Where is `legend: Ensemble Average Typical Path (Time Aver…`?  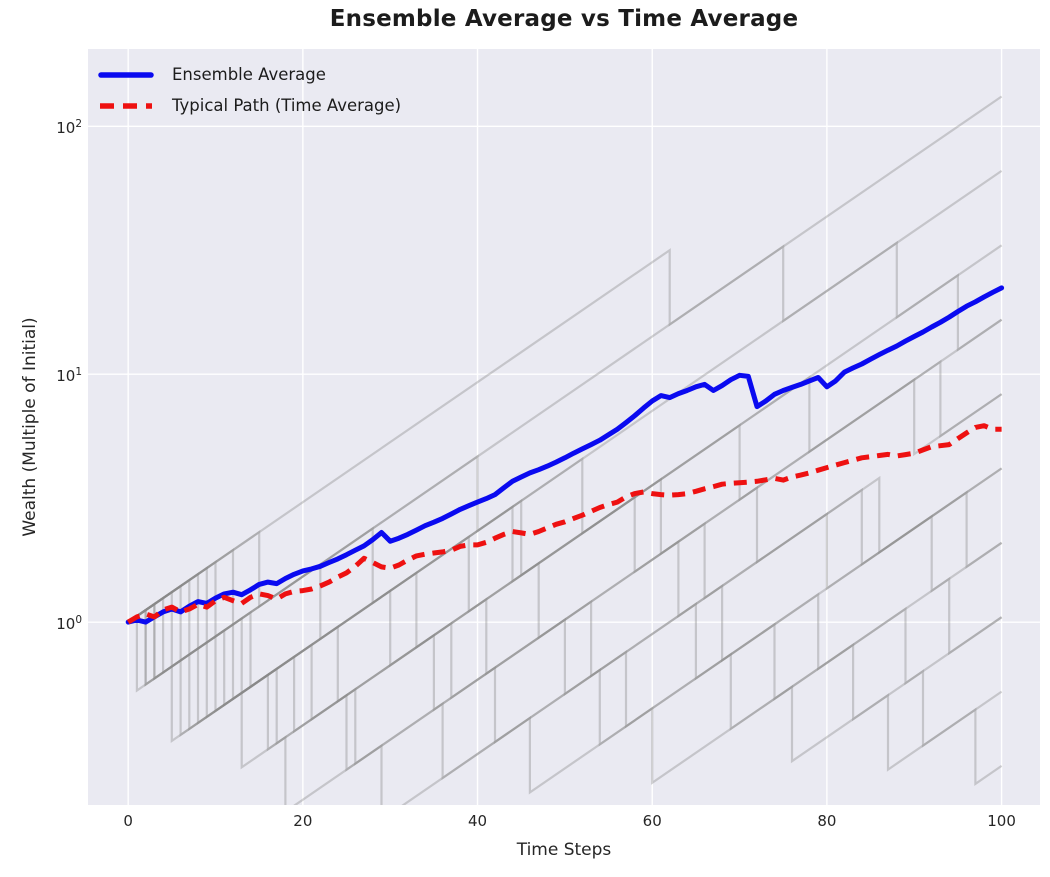 legend: Ensemble Average Typical Path (Time Aver… is located at coordinates (249, 90).